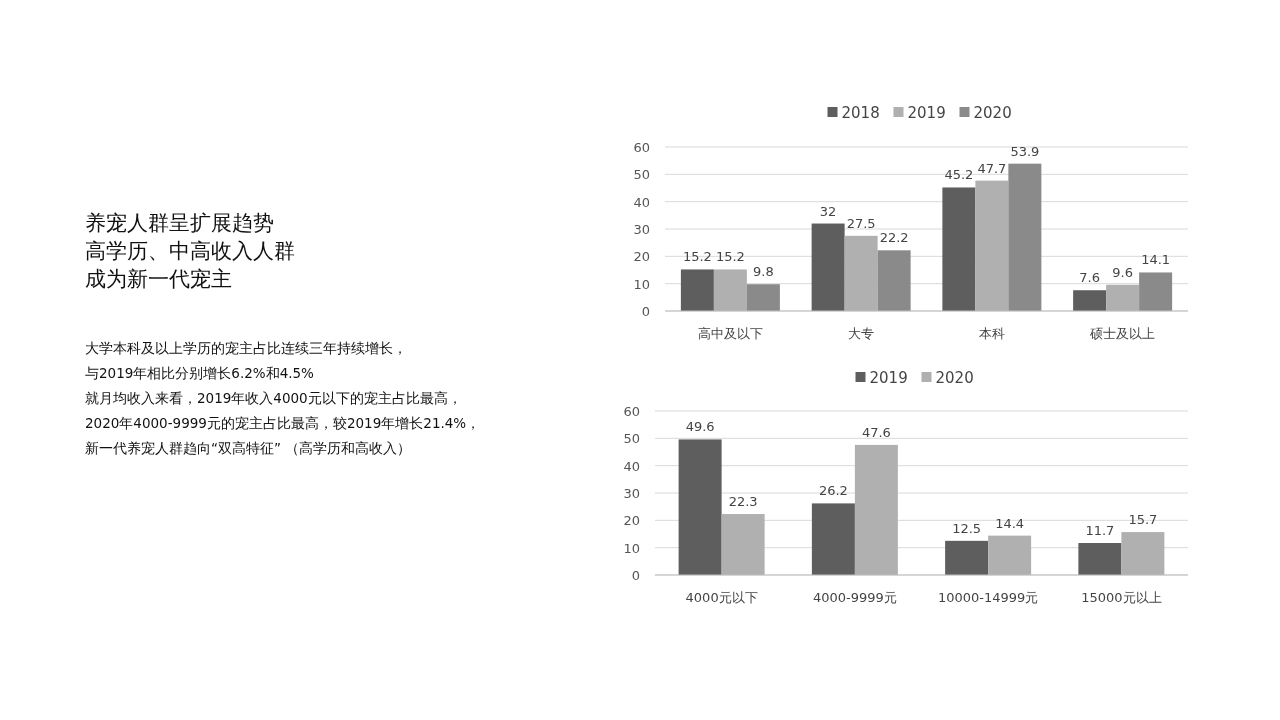 The image size is (1280, 720). Describe the element at coordinates (967, 528) in the screenshot. I see `data-label: 12.5` at that location.